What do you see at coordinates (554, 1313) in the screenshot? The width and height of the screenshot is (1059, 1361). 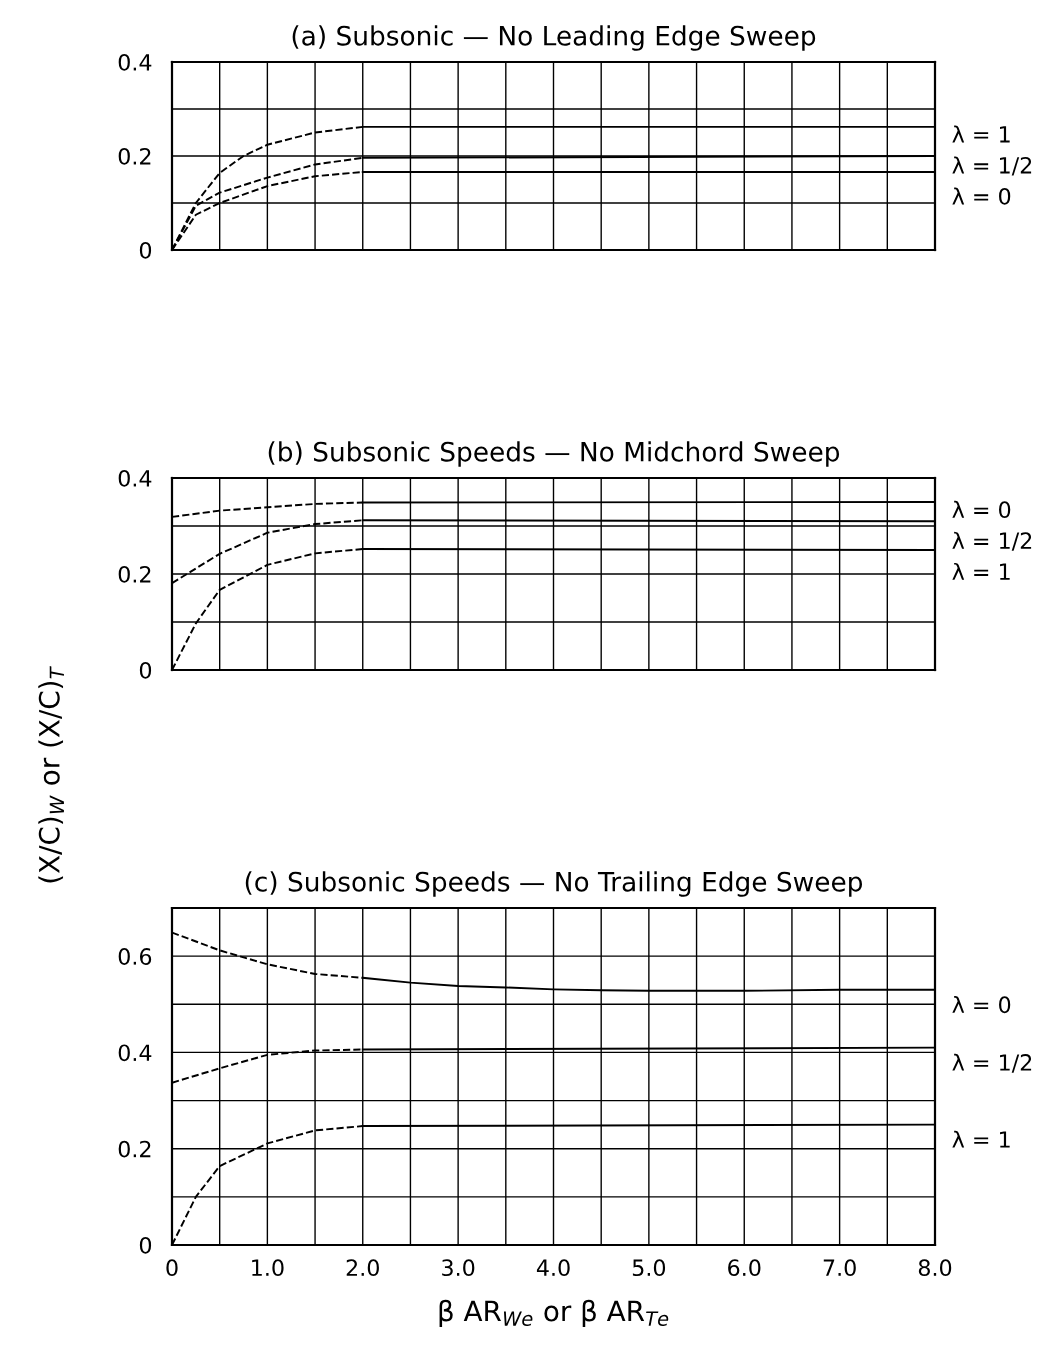 I see `x-axis-title: β AR$_{We}$ or β AR$_{Te}$` at bounding box center [554, 1313].